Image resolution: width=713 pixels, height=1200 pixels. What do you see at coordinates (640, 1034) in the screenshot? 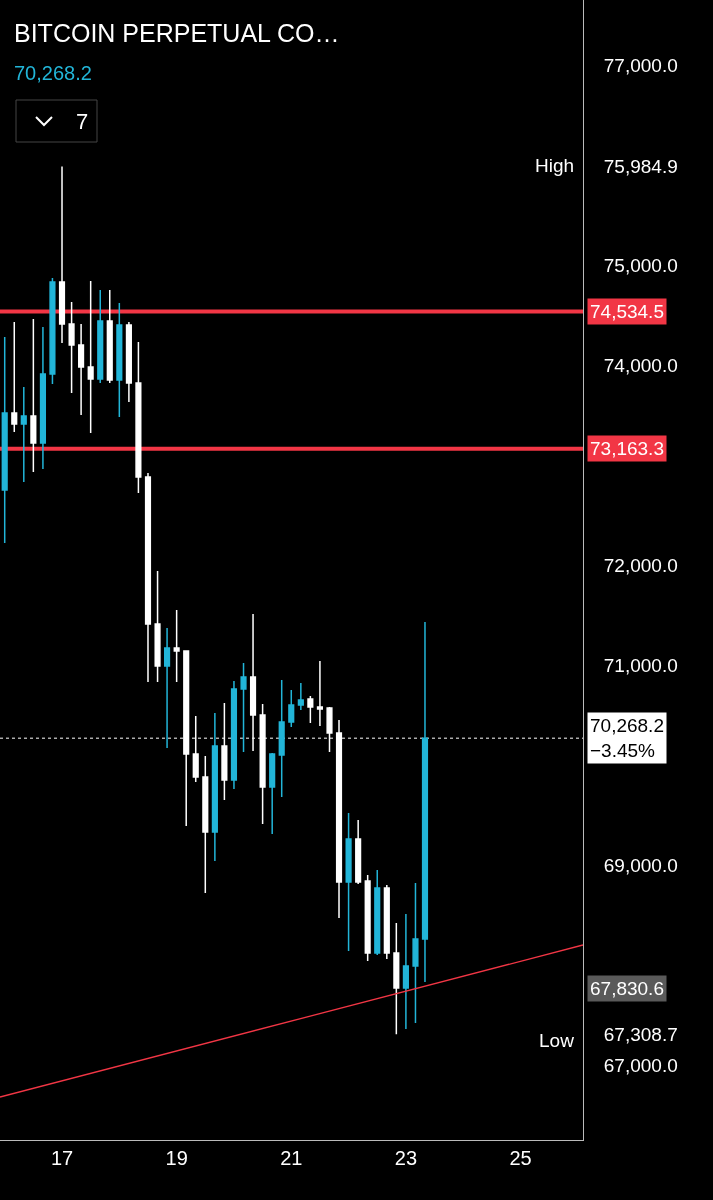
I see `y-tick-label: 67,308.7` at bounding box center [640, 1034].